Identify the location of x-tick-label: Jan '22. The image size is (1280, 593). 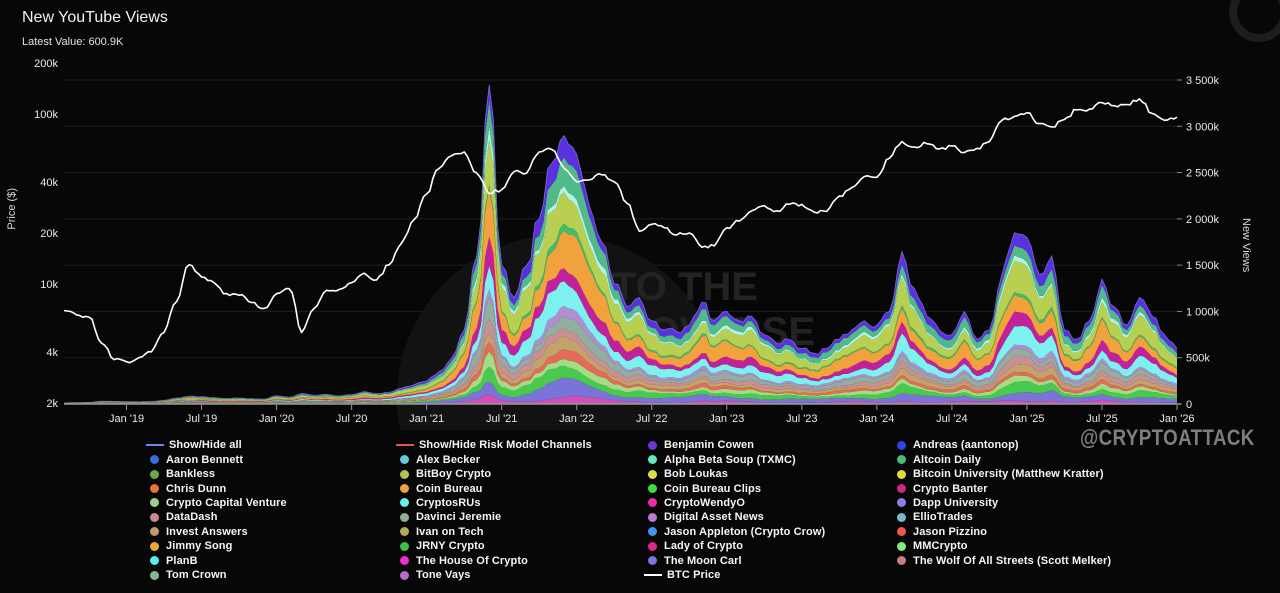
(576, 419).